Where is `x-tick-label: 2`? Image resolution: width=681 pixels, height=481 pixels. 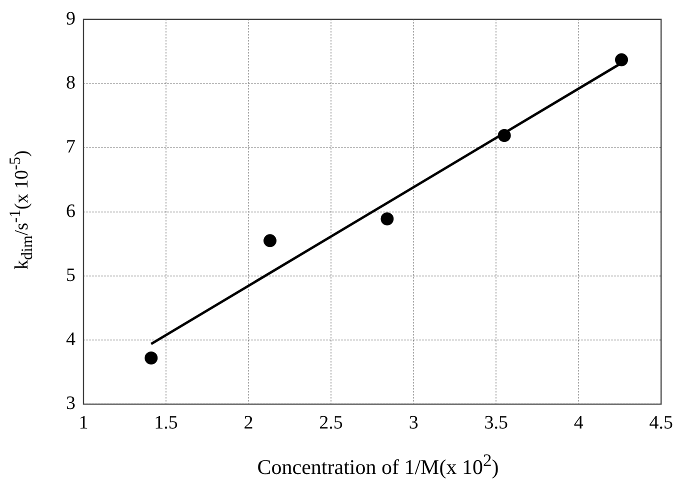 x-tick-label: 2 is located at coordinates (249, 423).